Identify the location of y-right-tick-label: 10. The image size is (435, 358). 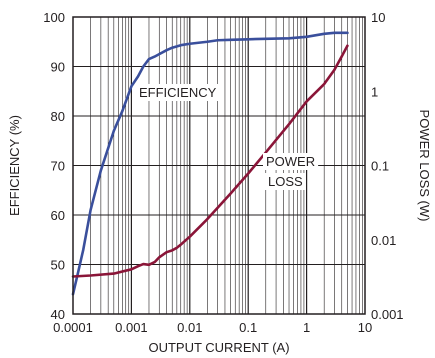
(378, 17).